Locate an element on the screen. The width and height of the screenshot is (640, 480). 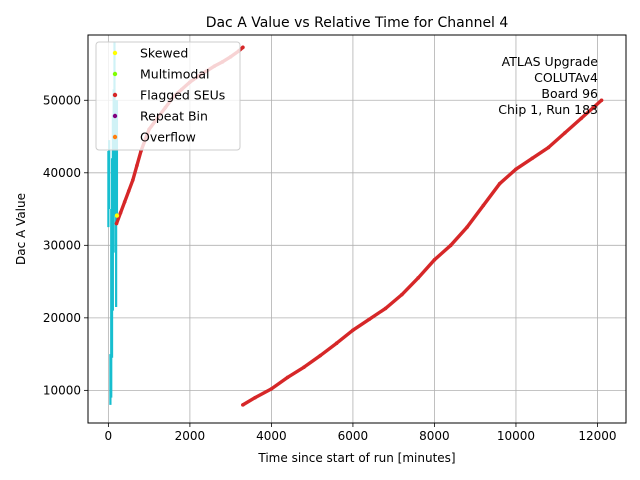
x-axis-ticks: 0 2000 4000 6000 8000 10000 12000 is located at coordinates (361, 433).